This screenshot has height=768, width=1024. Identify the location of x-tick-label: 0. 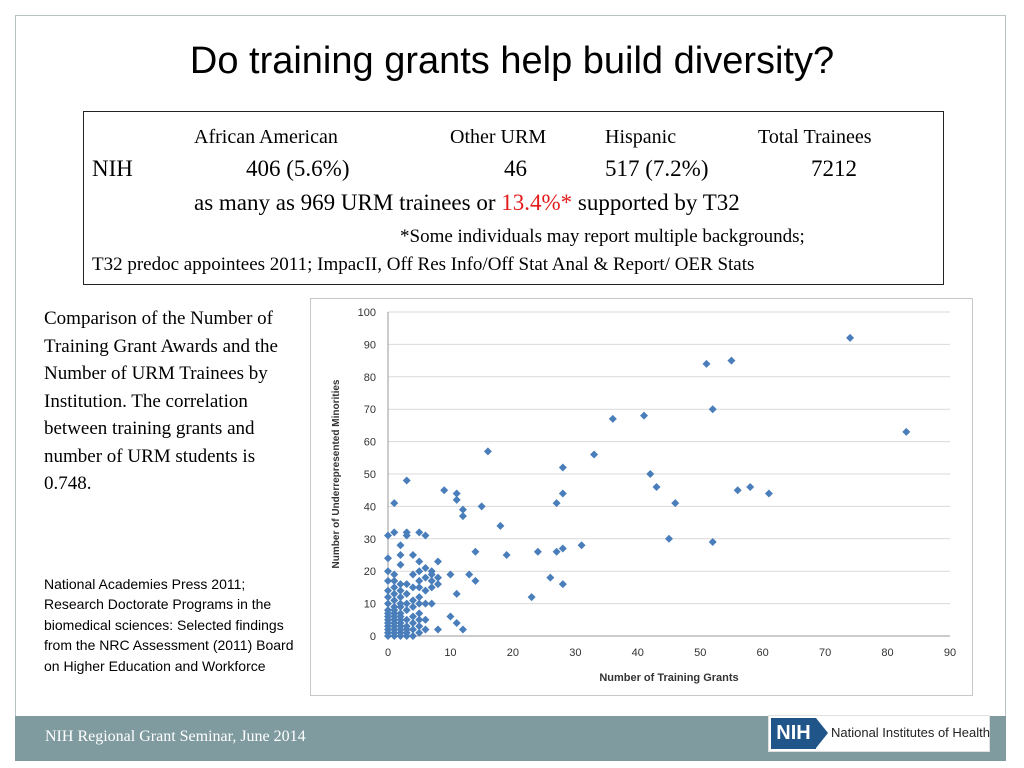
(388, 653).